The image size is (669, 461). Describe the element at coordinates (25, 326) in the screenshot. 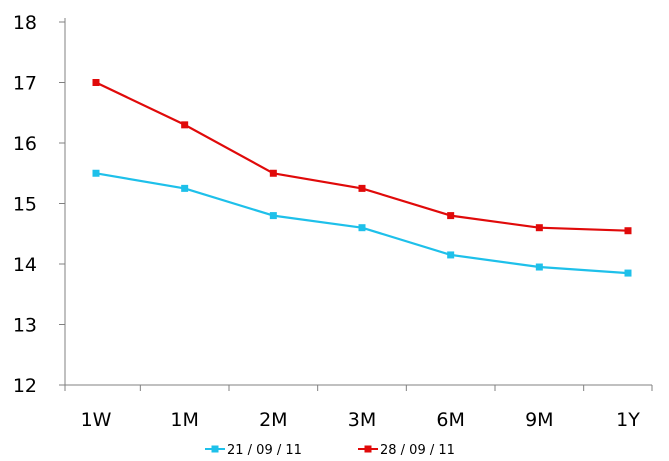

I see `y-tick-label: 13` at that location.